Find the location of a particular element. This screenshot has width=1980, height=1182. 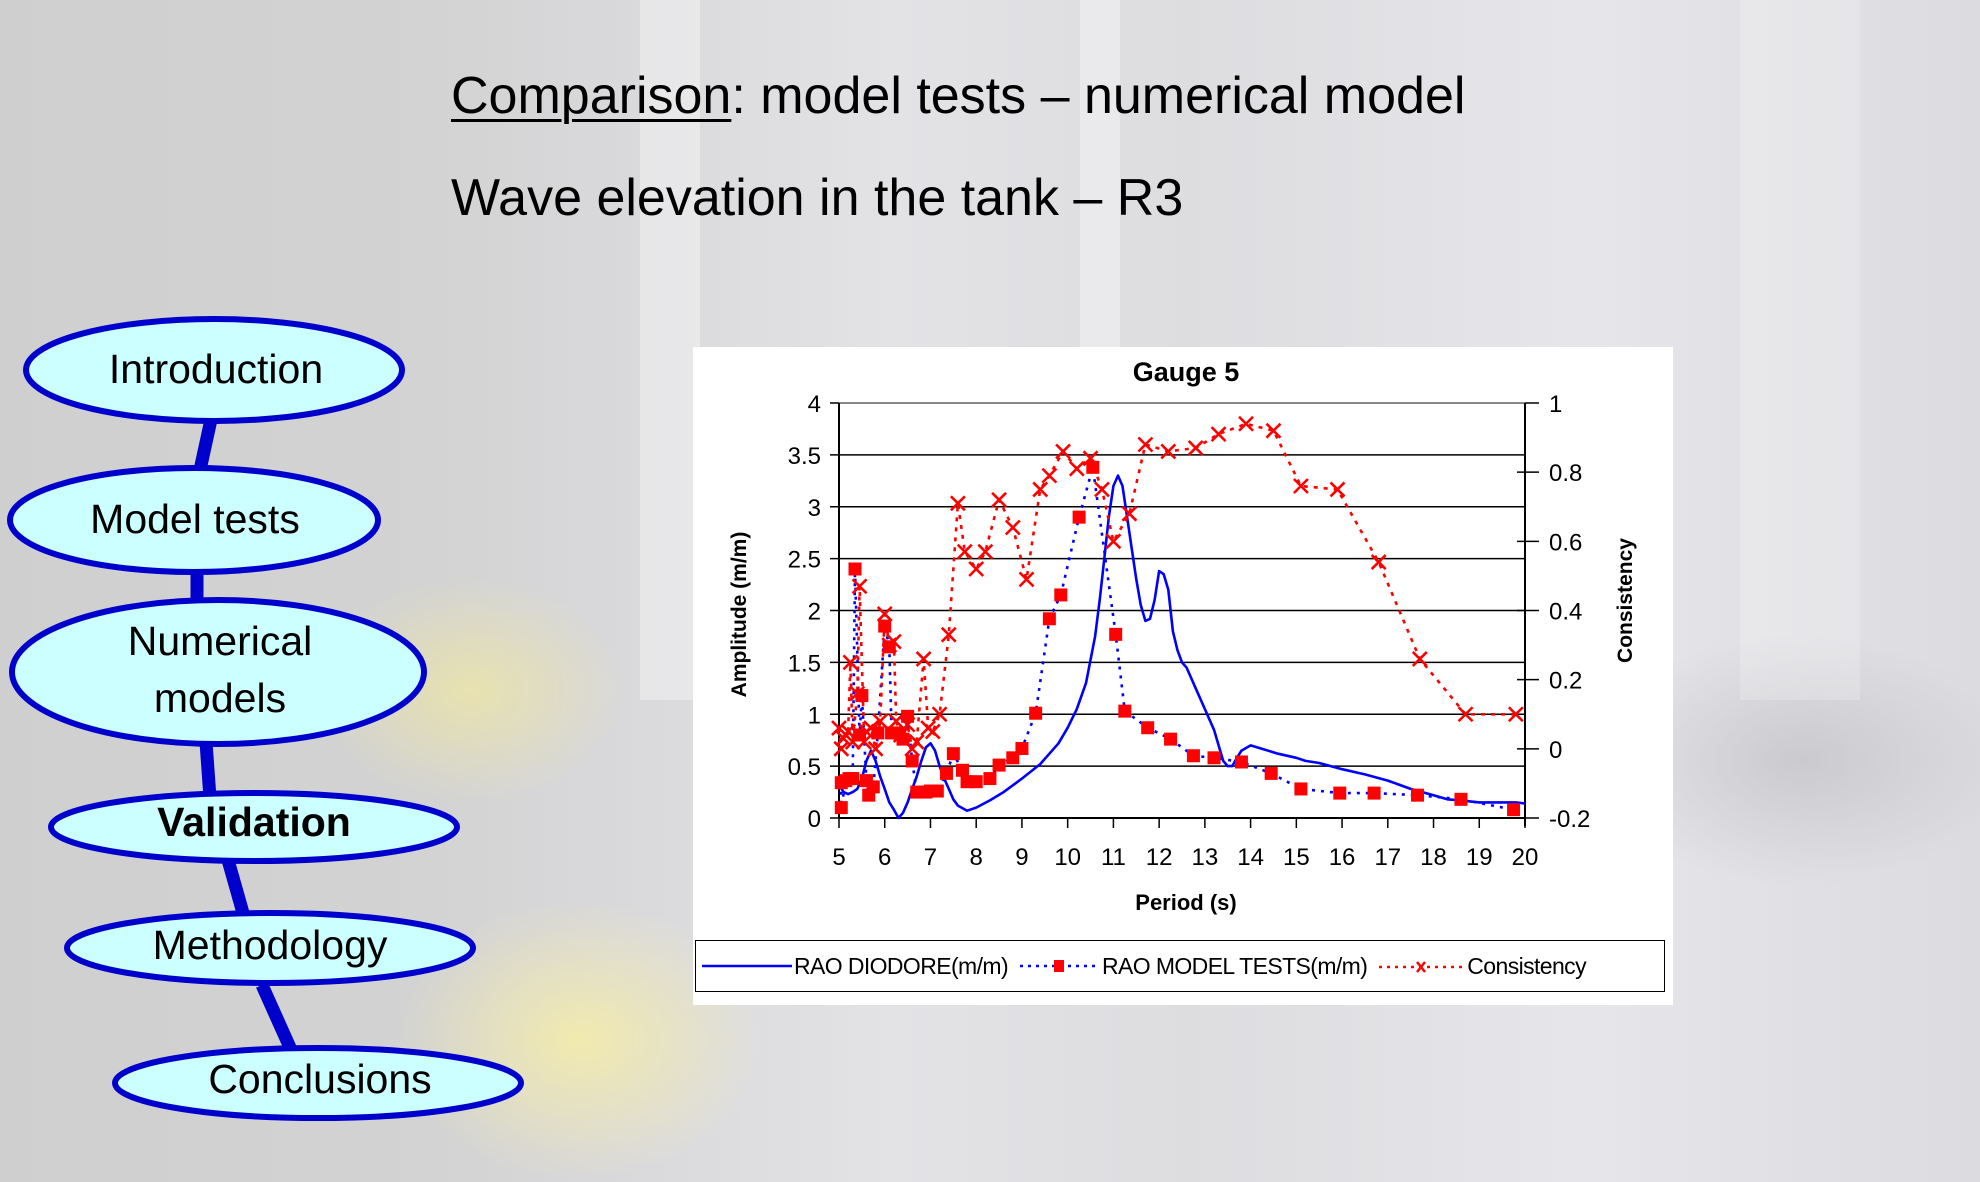

y-tick-label: 1.5 is located at coordinates (804, 663).